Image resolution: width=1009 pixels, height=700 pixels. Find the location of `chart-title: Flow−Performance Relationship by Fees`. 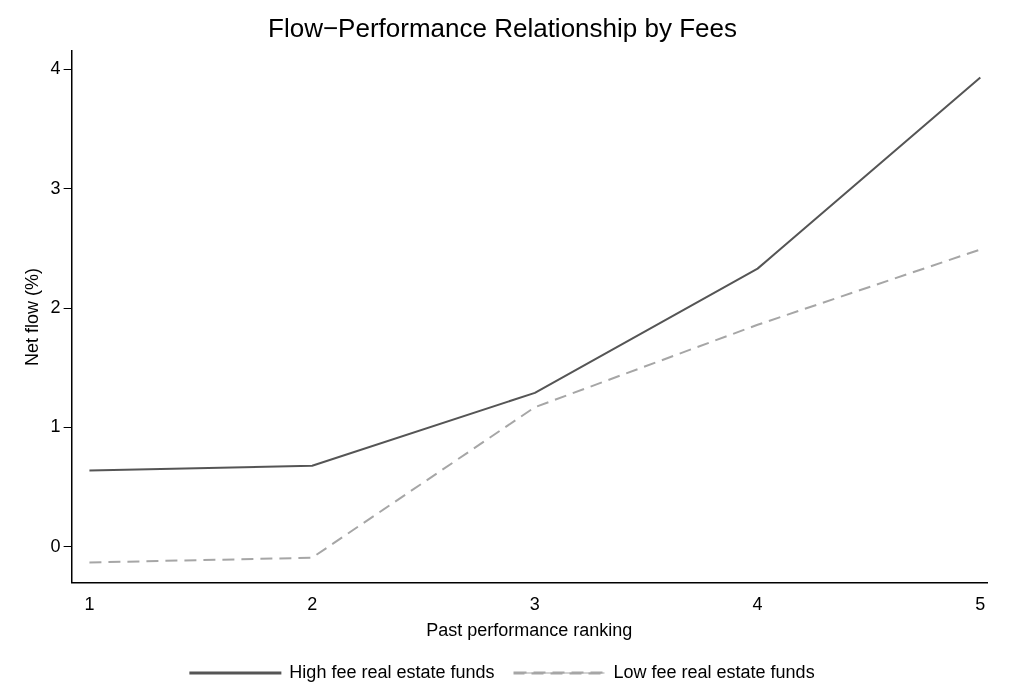

chart-title: Flow−Performance Relationship by Fees is located at coordinates (502, 27).